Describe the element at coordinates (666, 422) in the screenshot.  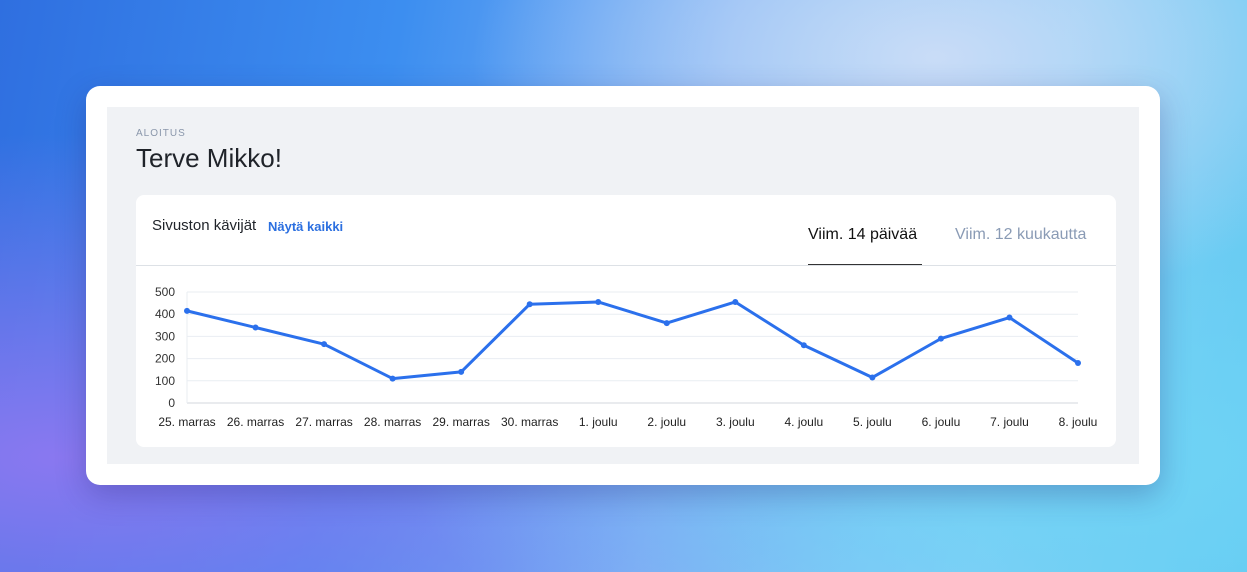
I see `x-tick-label: 2. joulu` at that location.